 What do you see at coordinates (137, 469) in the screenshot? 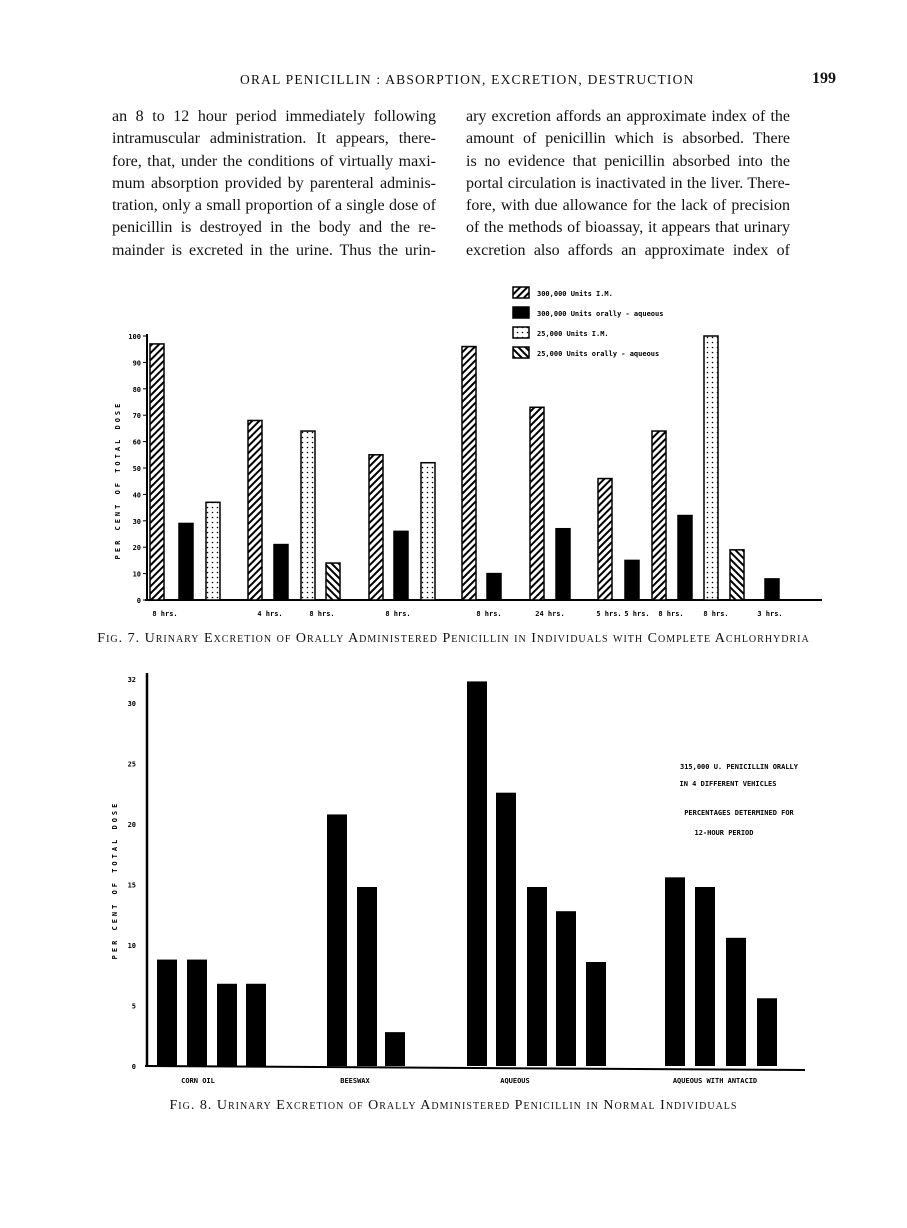
I see `y-tick-label: 50` at bounding box center [137, 469].